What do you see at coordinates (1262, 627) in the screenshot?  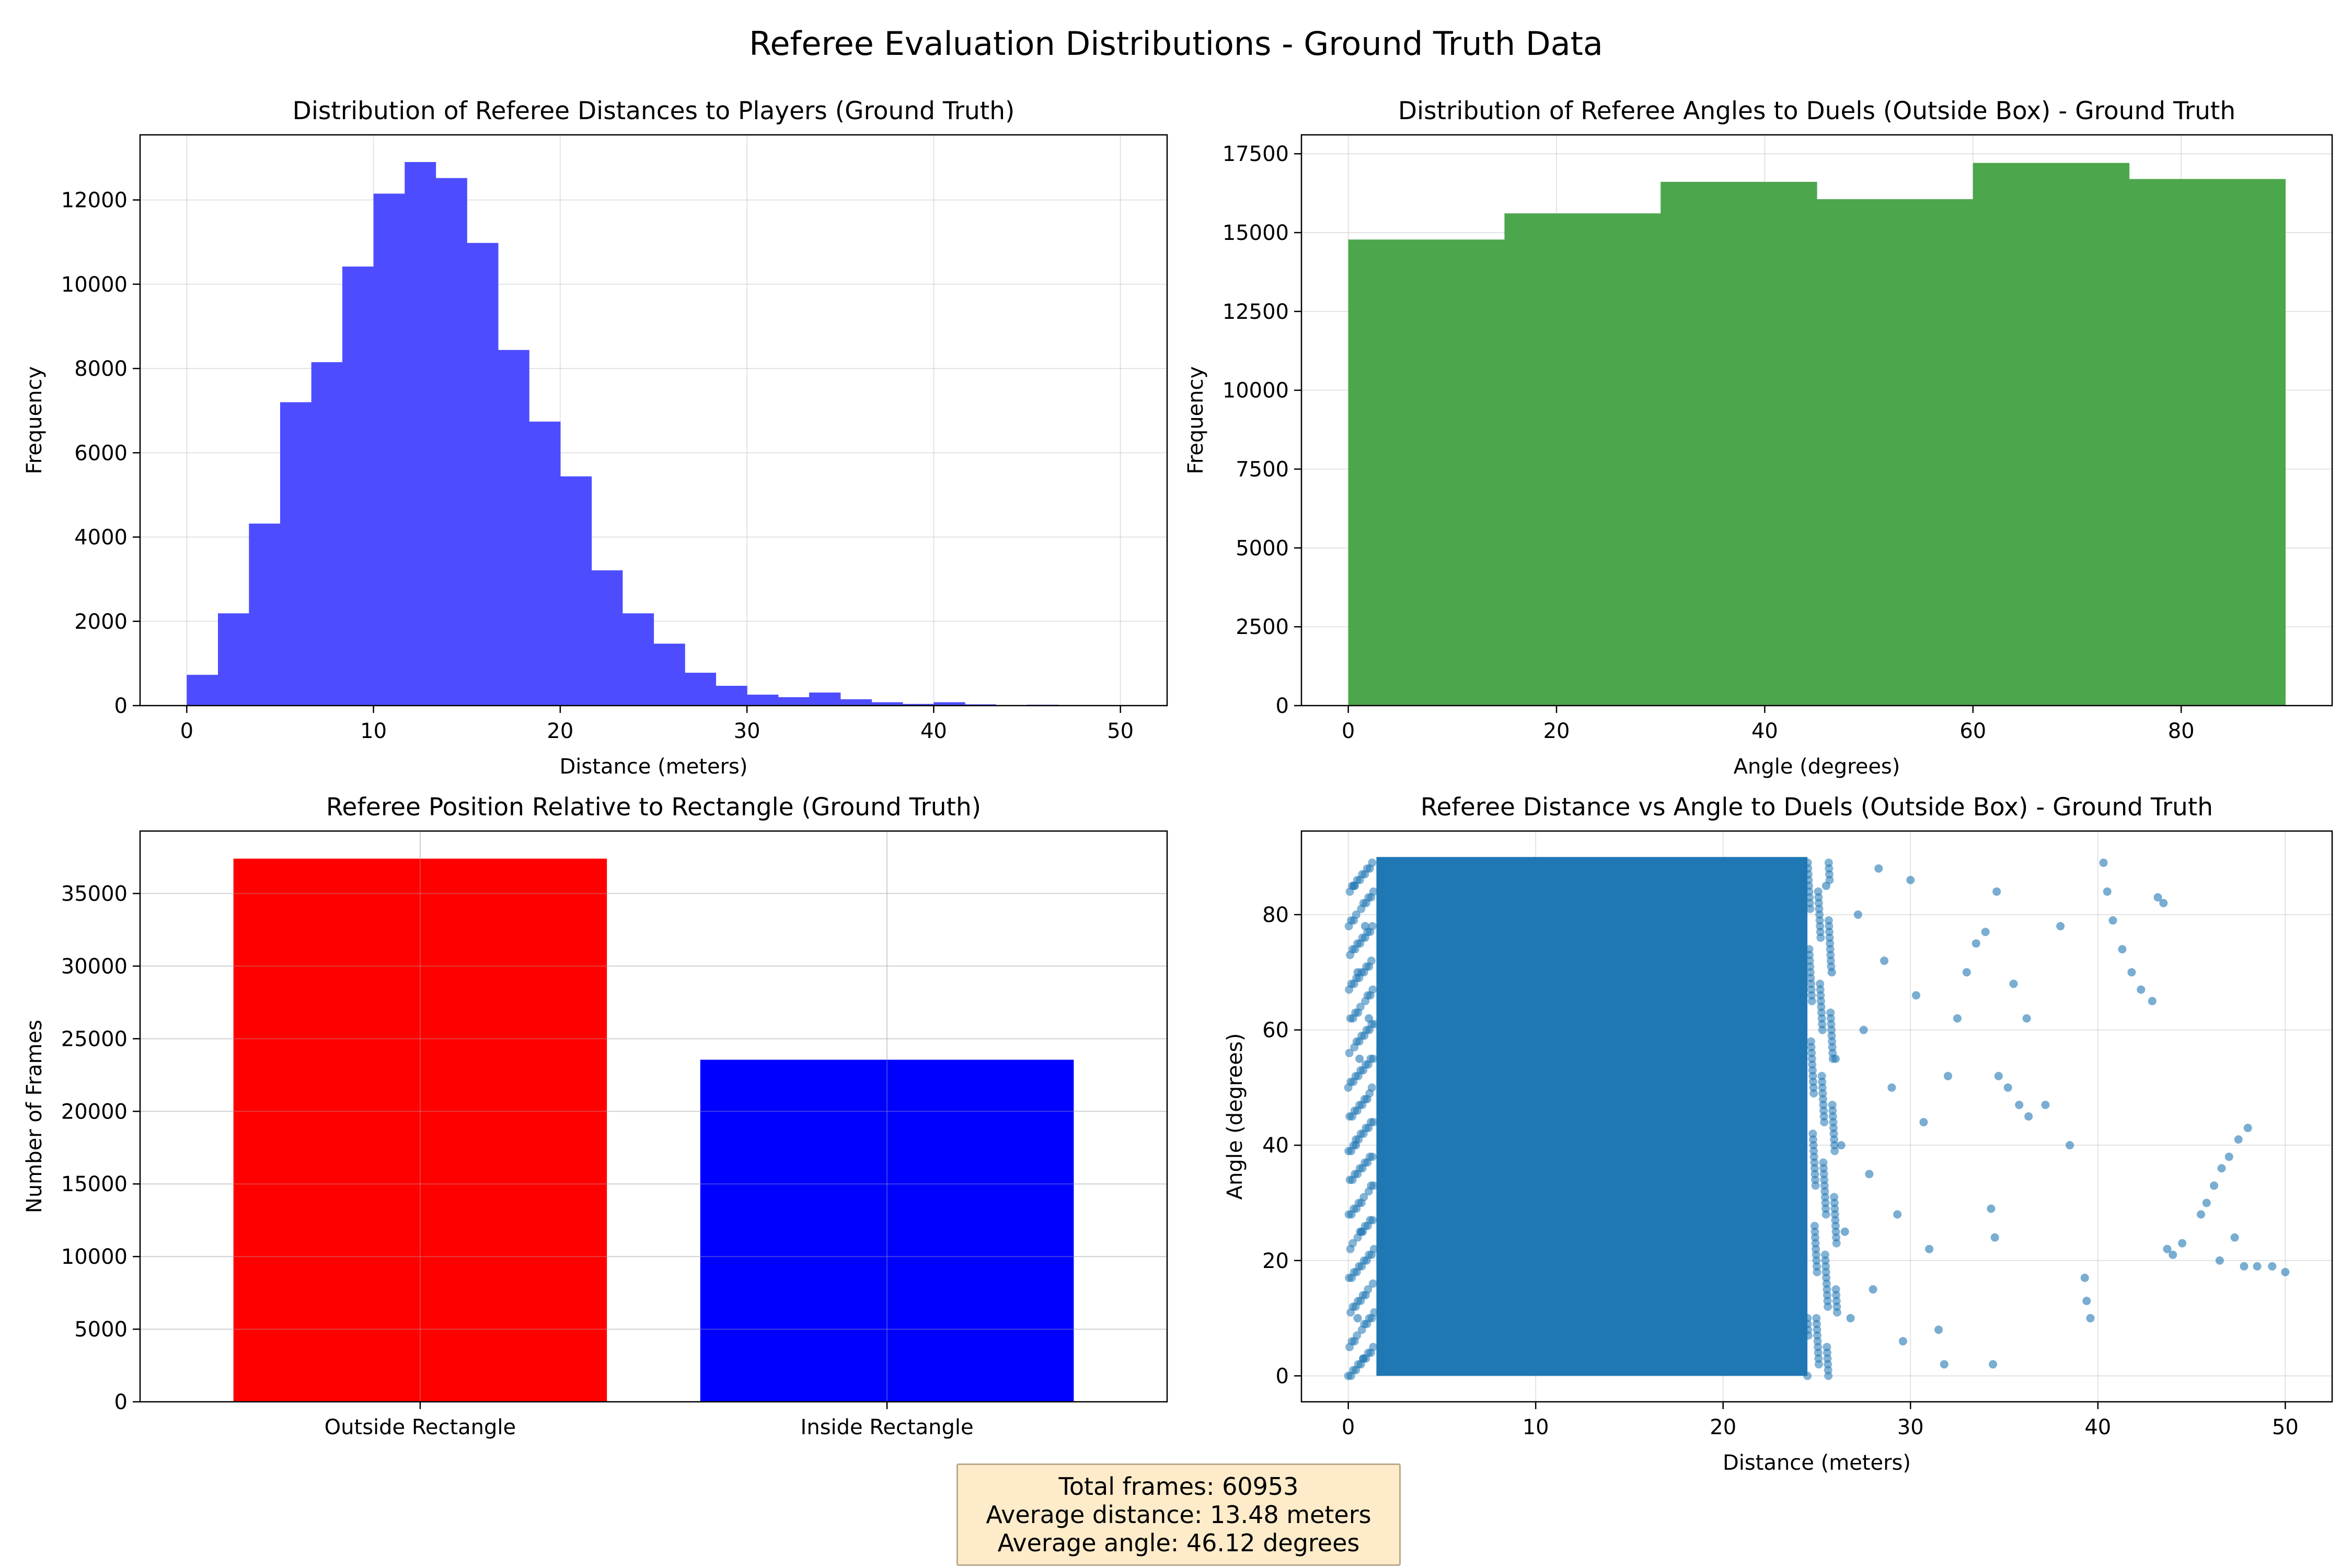 I see `y-tick-label: 2500` at bounding box center [1262, 627].